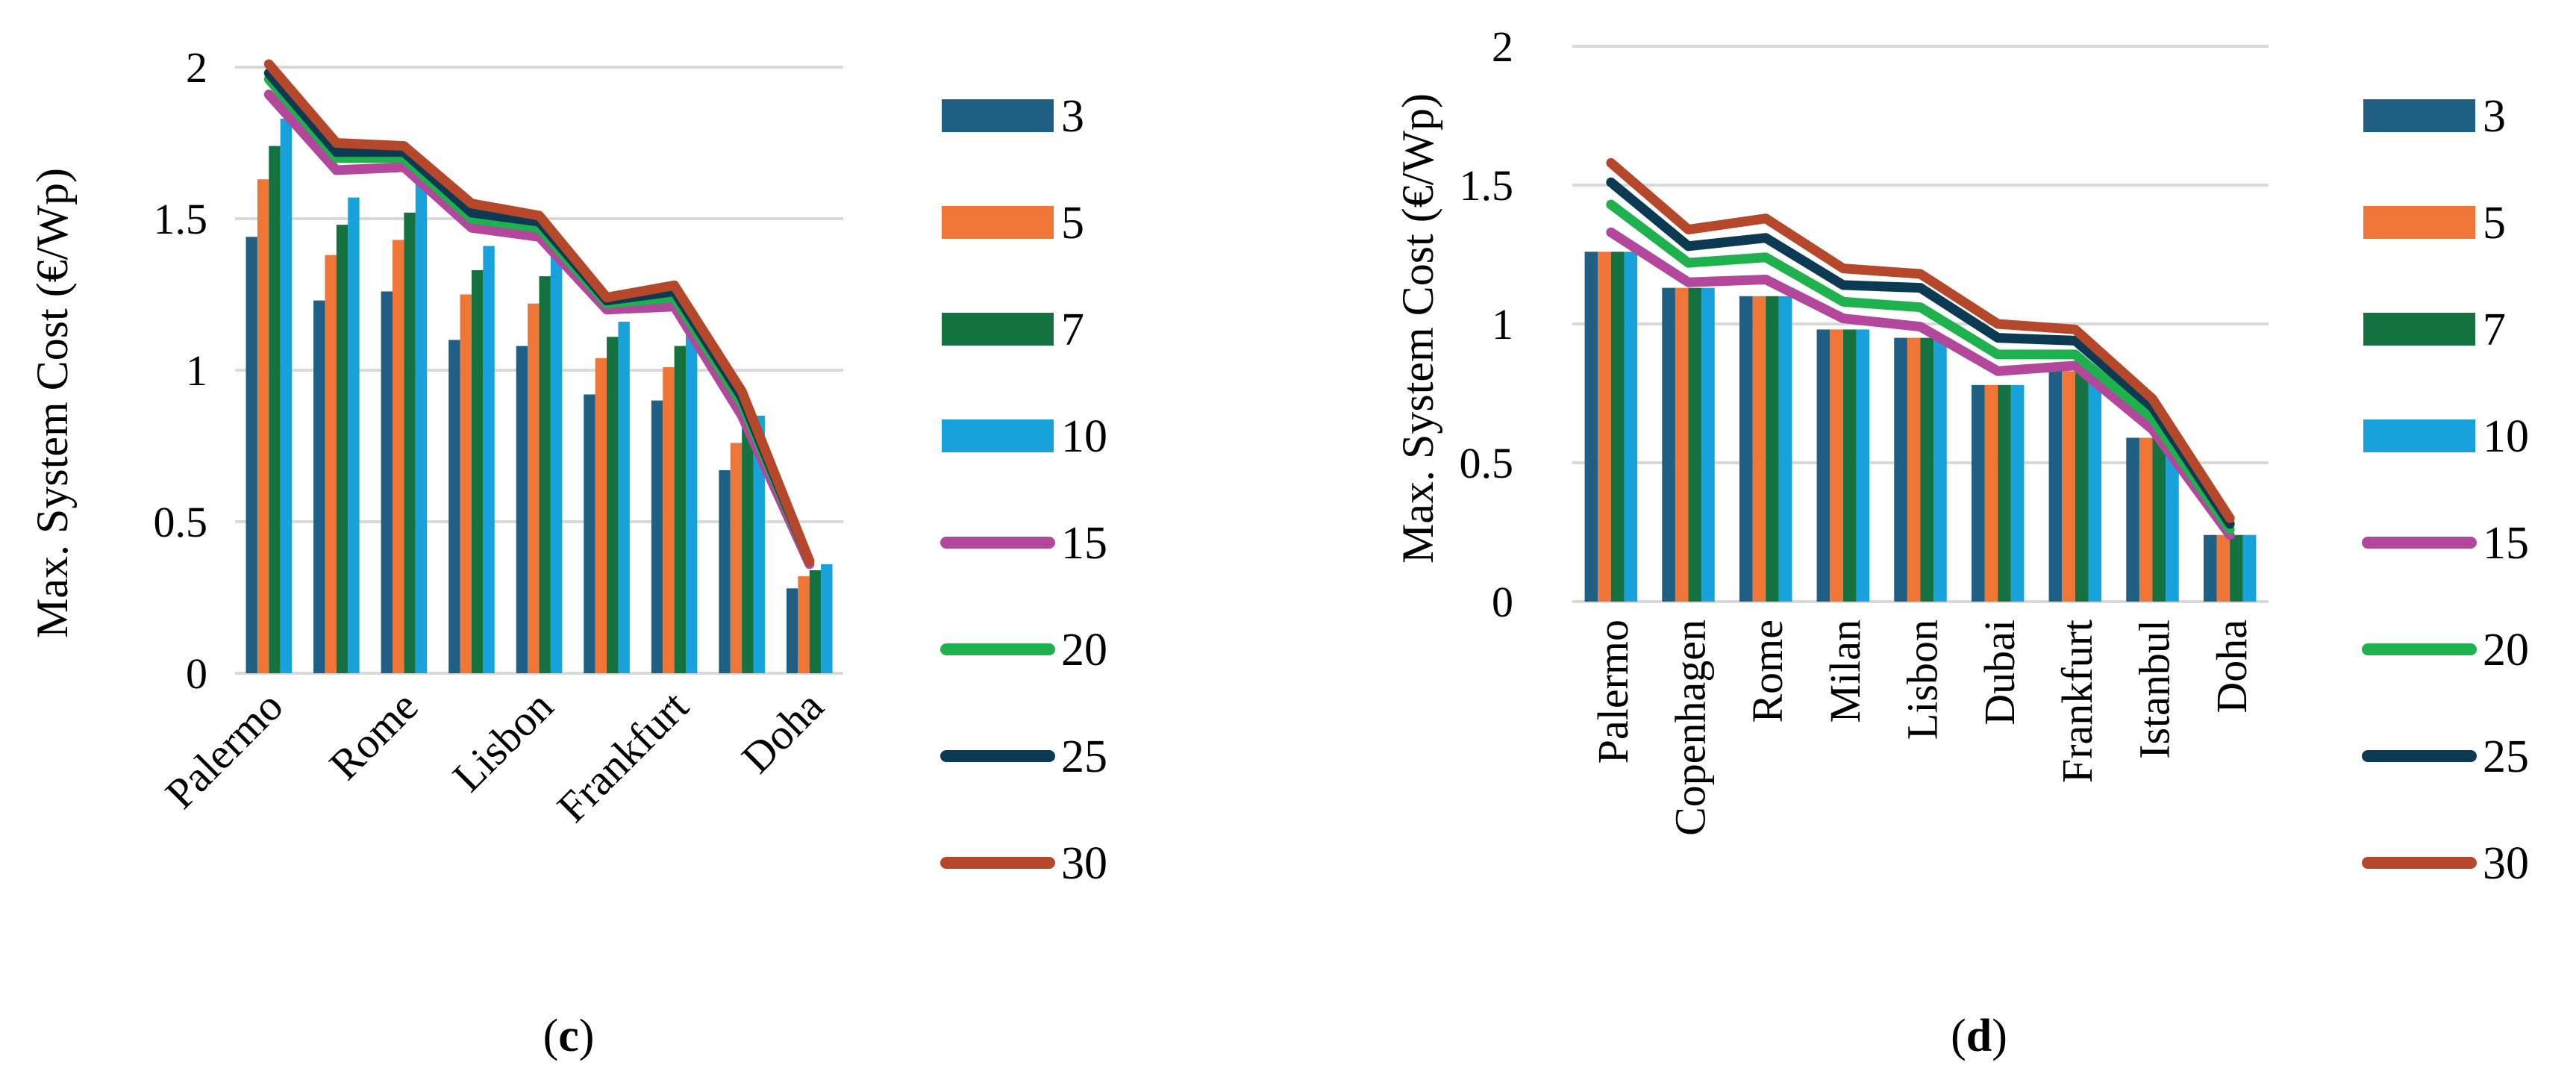  Describe the element at coordinates (782, 732) in the screenshot. I see `x-tick-label: Doha` at that location.